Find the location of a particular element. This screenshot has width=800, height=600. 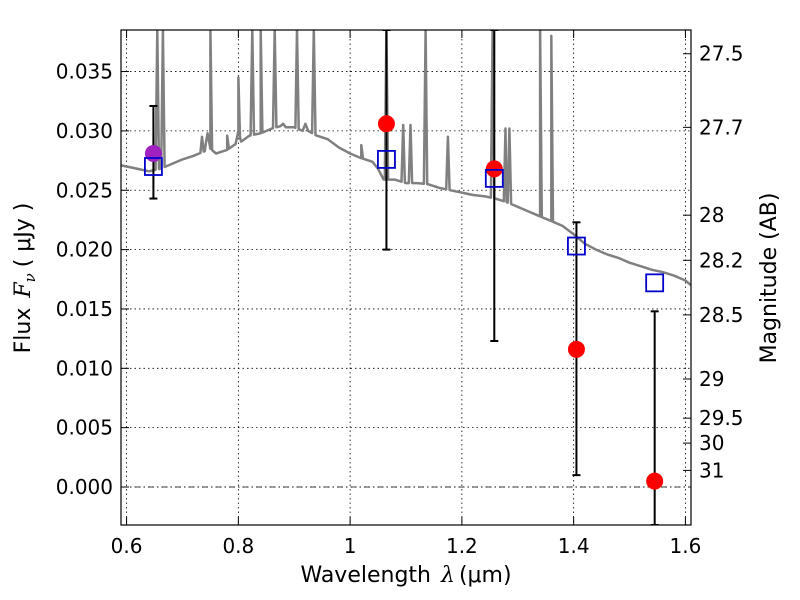

y-tick-label: 0.025 is located at coordinates (84, 190).